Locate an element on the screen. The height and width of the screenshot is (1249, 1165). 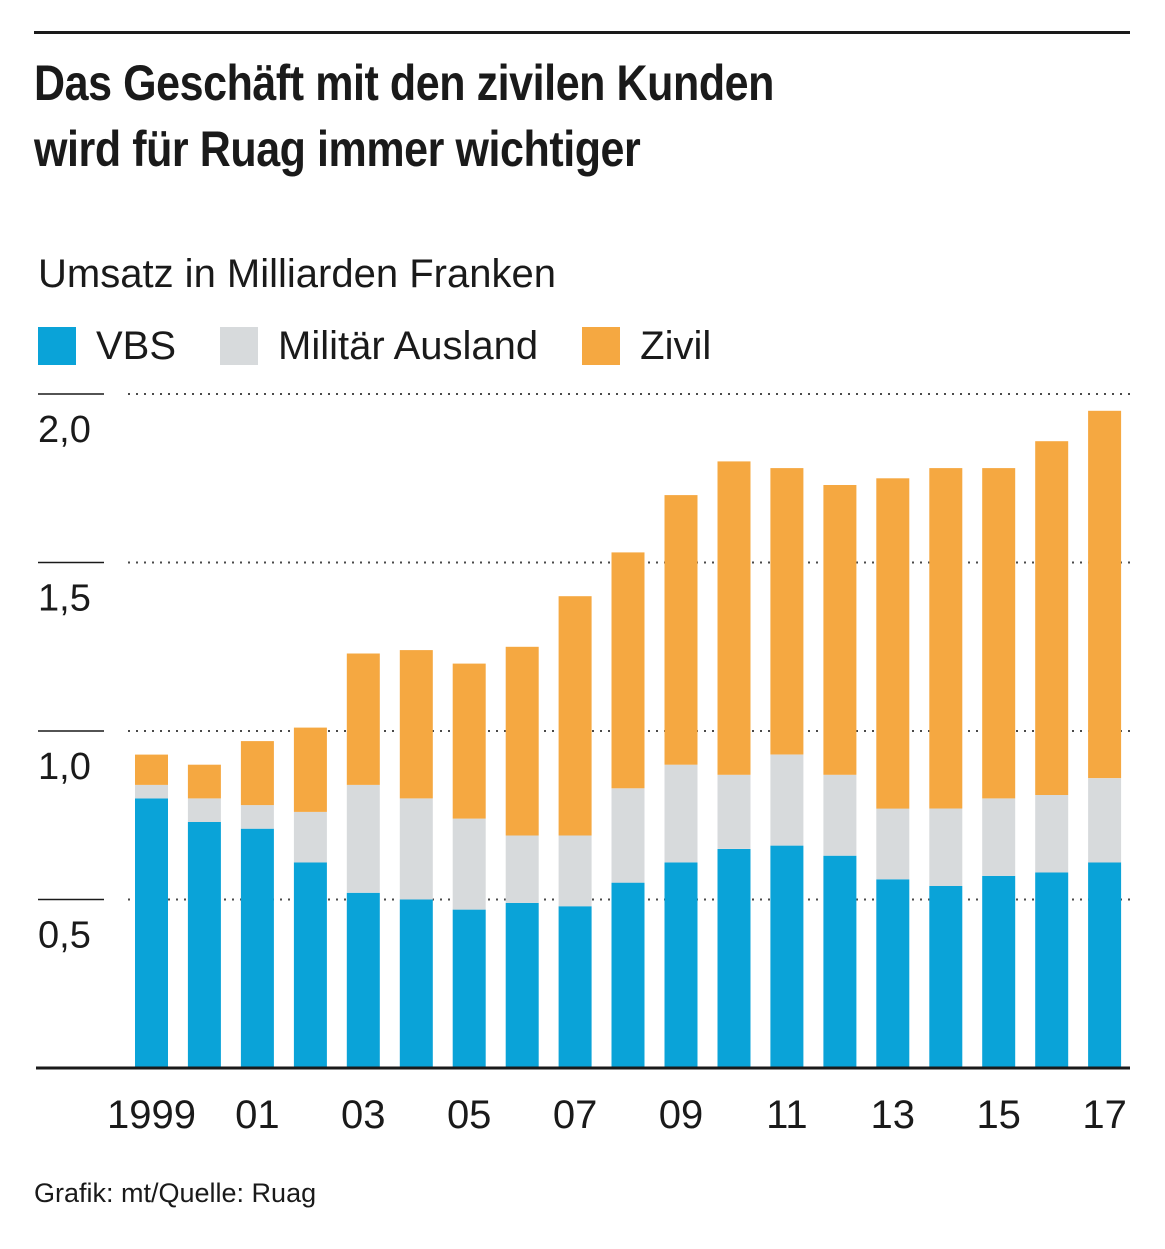
y-tick-label-1-0: 1,0 is located at coordinates (64, 767).